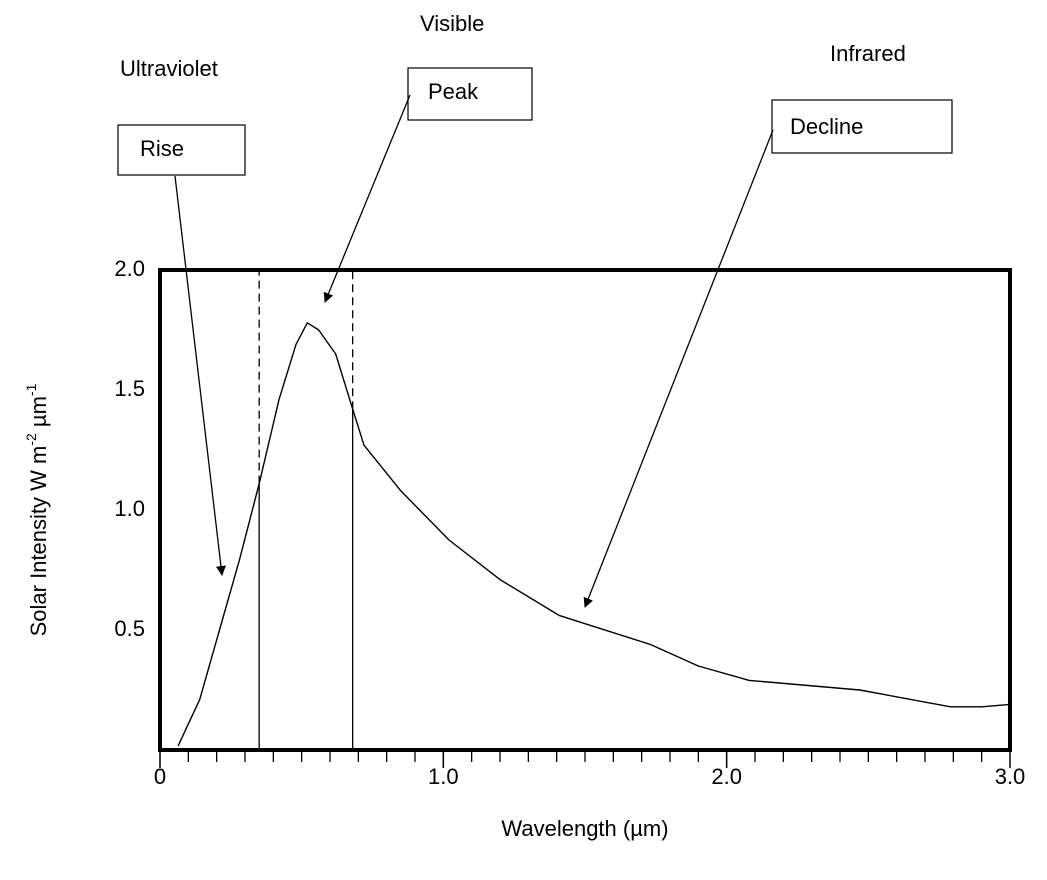  What do you see at coordinates (868, 53) in the screenshot?
I see `region-label: Infrared` at bounding box center [868, 53].